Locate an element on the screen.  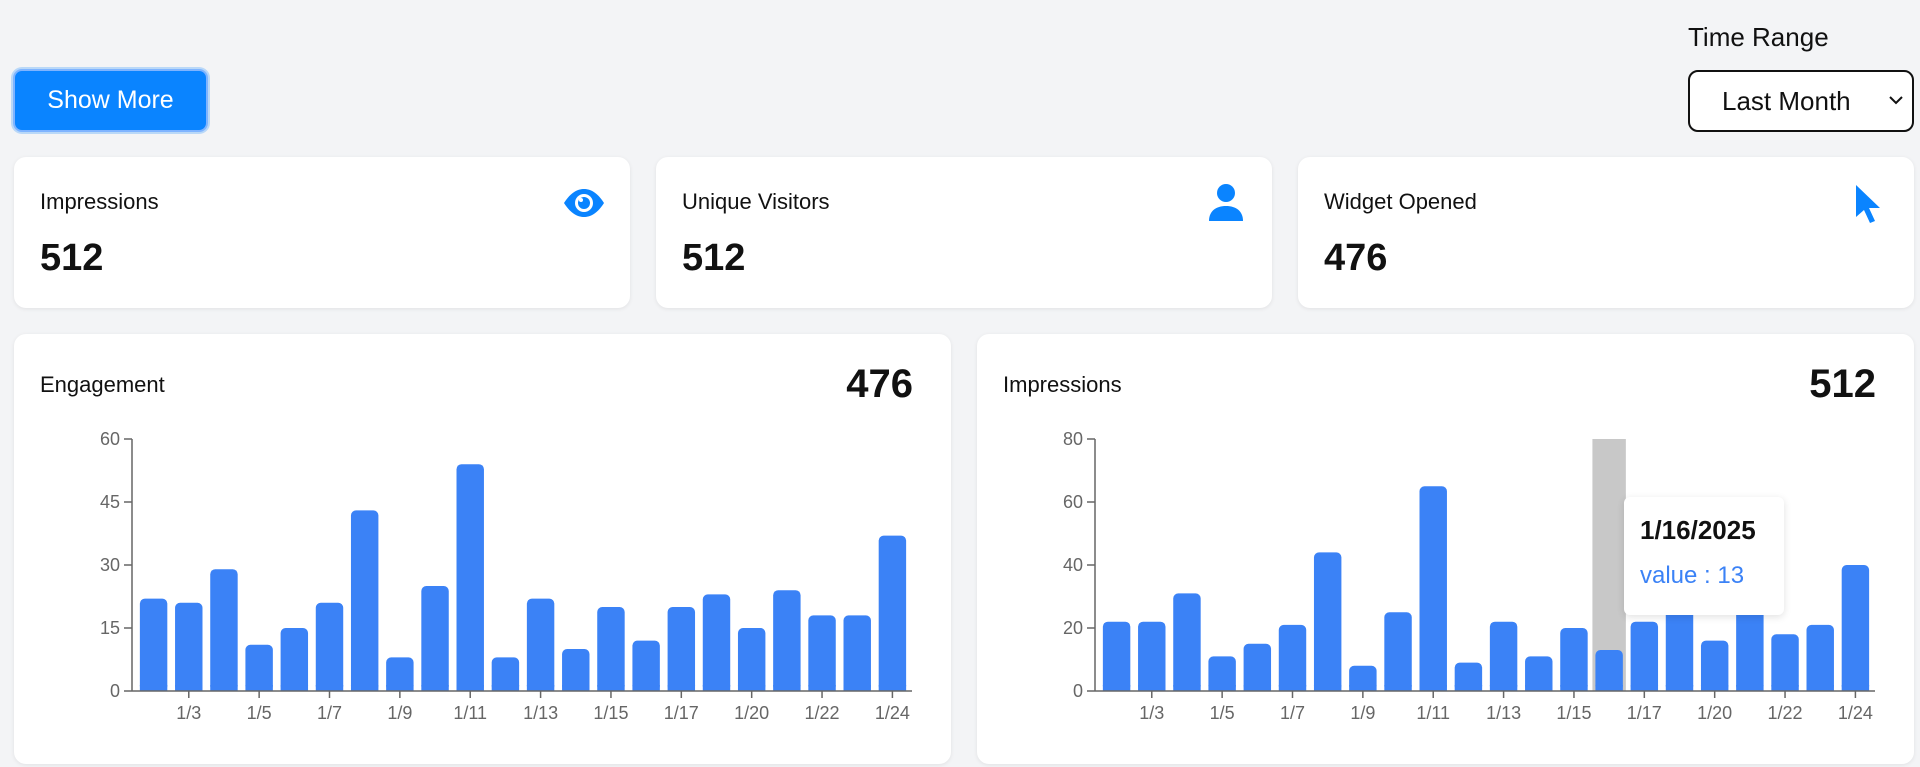
stat-value: 476 is located at coordinates (1356, 258).